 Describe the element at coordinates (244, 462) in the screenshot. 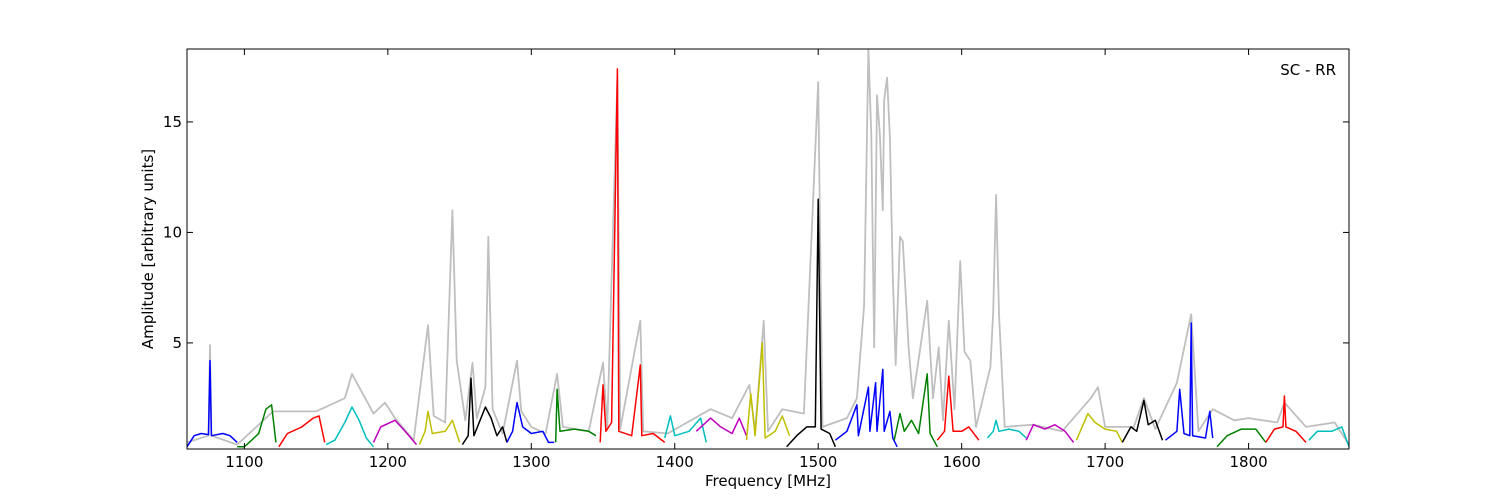

I see `x-tick-label: 1100` at that location.